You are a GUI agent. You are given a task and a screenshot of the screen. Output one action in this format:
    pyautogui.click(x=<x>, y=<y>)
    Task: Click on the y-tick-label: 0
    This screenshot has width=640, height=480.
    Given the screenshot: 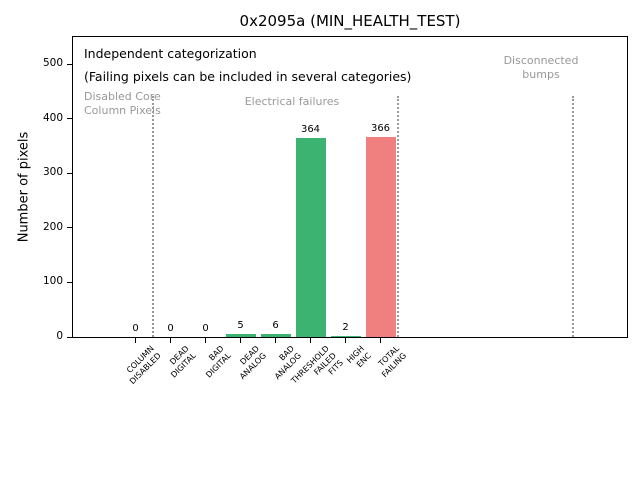 What is the action you would take?
    pyautogui.click(x=59, y=336)
    